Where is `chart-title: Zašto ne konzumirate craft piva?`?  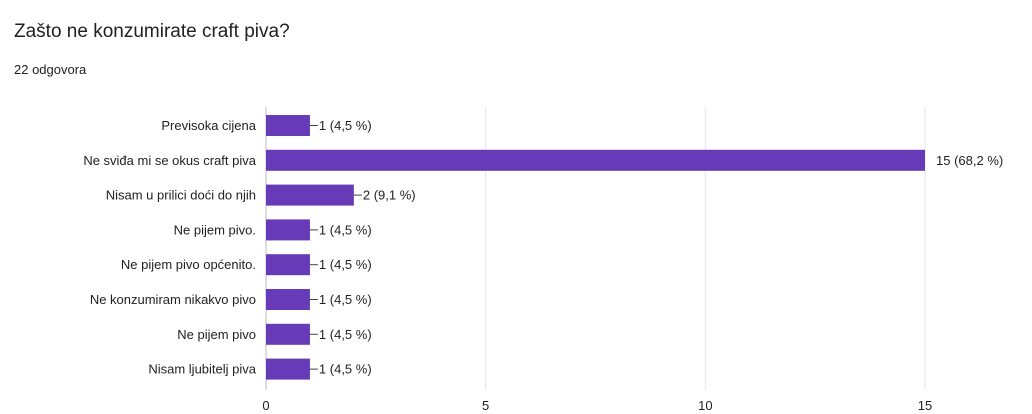 chart-title: Zašto ne konzumirate craft piva? is located at coordinates (152, 31).